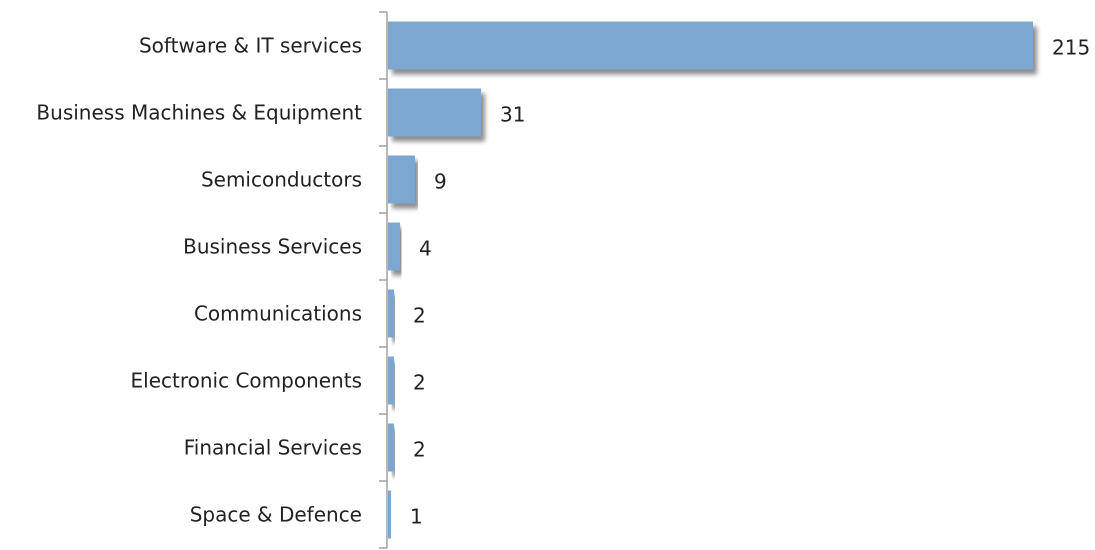 The width and height of the screenshot is (1095, 550). What do you see at coordinates (512, 115) in the screenshot?
I see `data-label: 31` at bounding box center [512, 115].